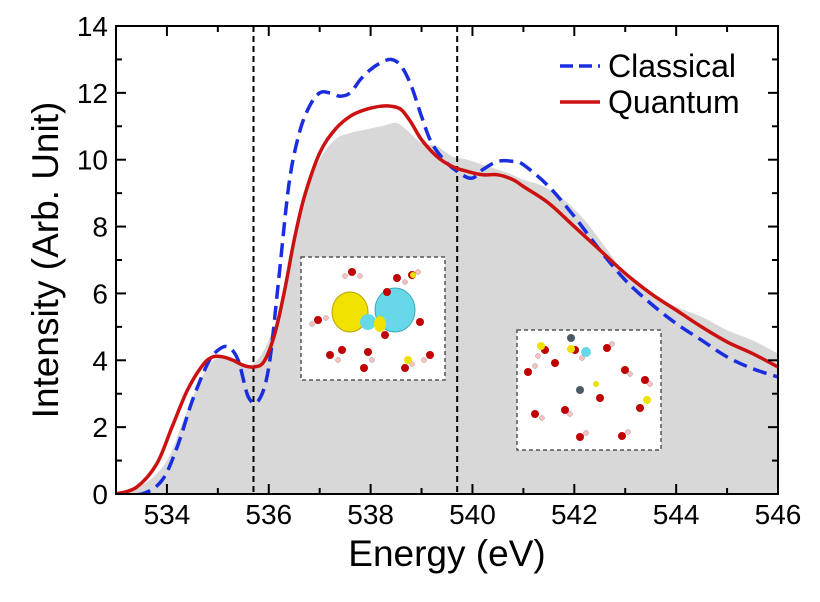  Describe the element at coordinates (370, 514) in the screenshot. I see `x-tick-label: 538` at that location.